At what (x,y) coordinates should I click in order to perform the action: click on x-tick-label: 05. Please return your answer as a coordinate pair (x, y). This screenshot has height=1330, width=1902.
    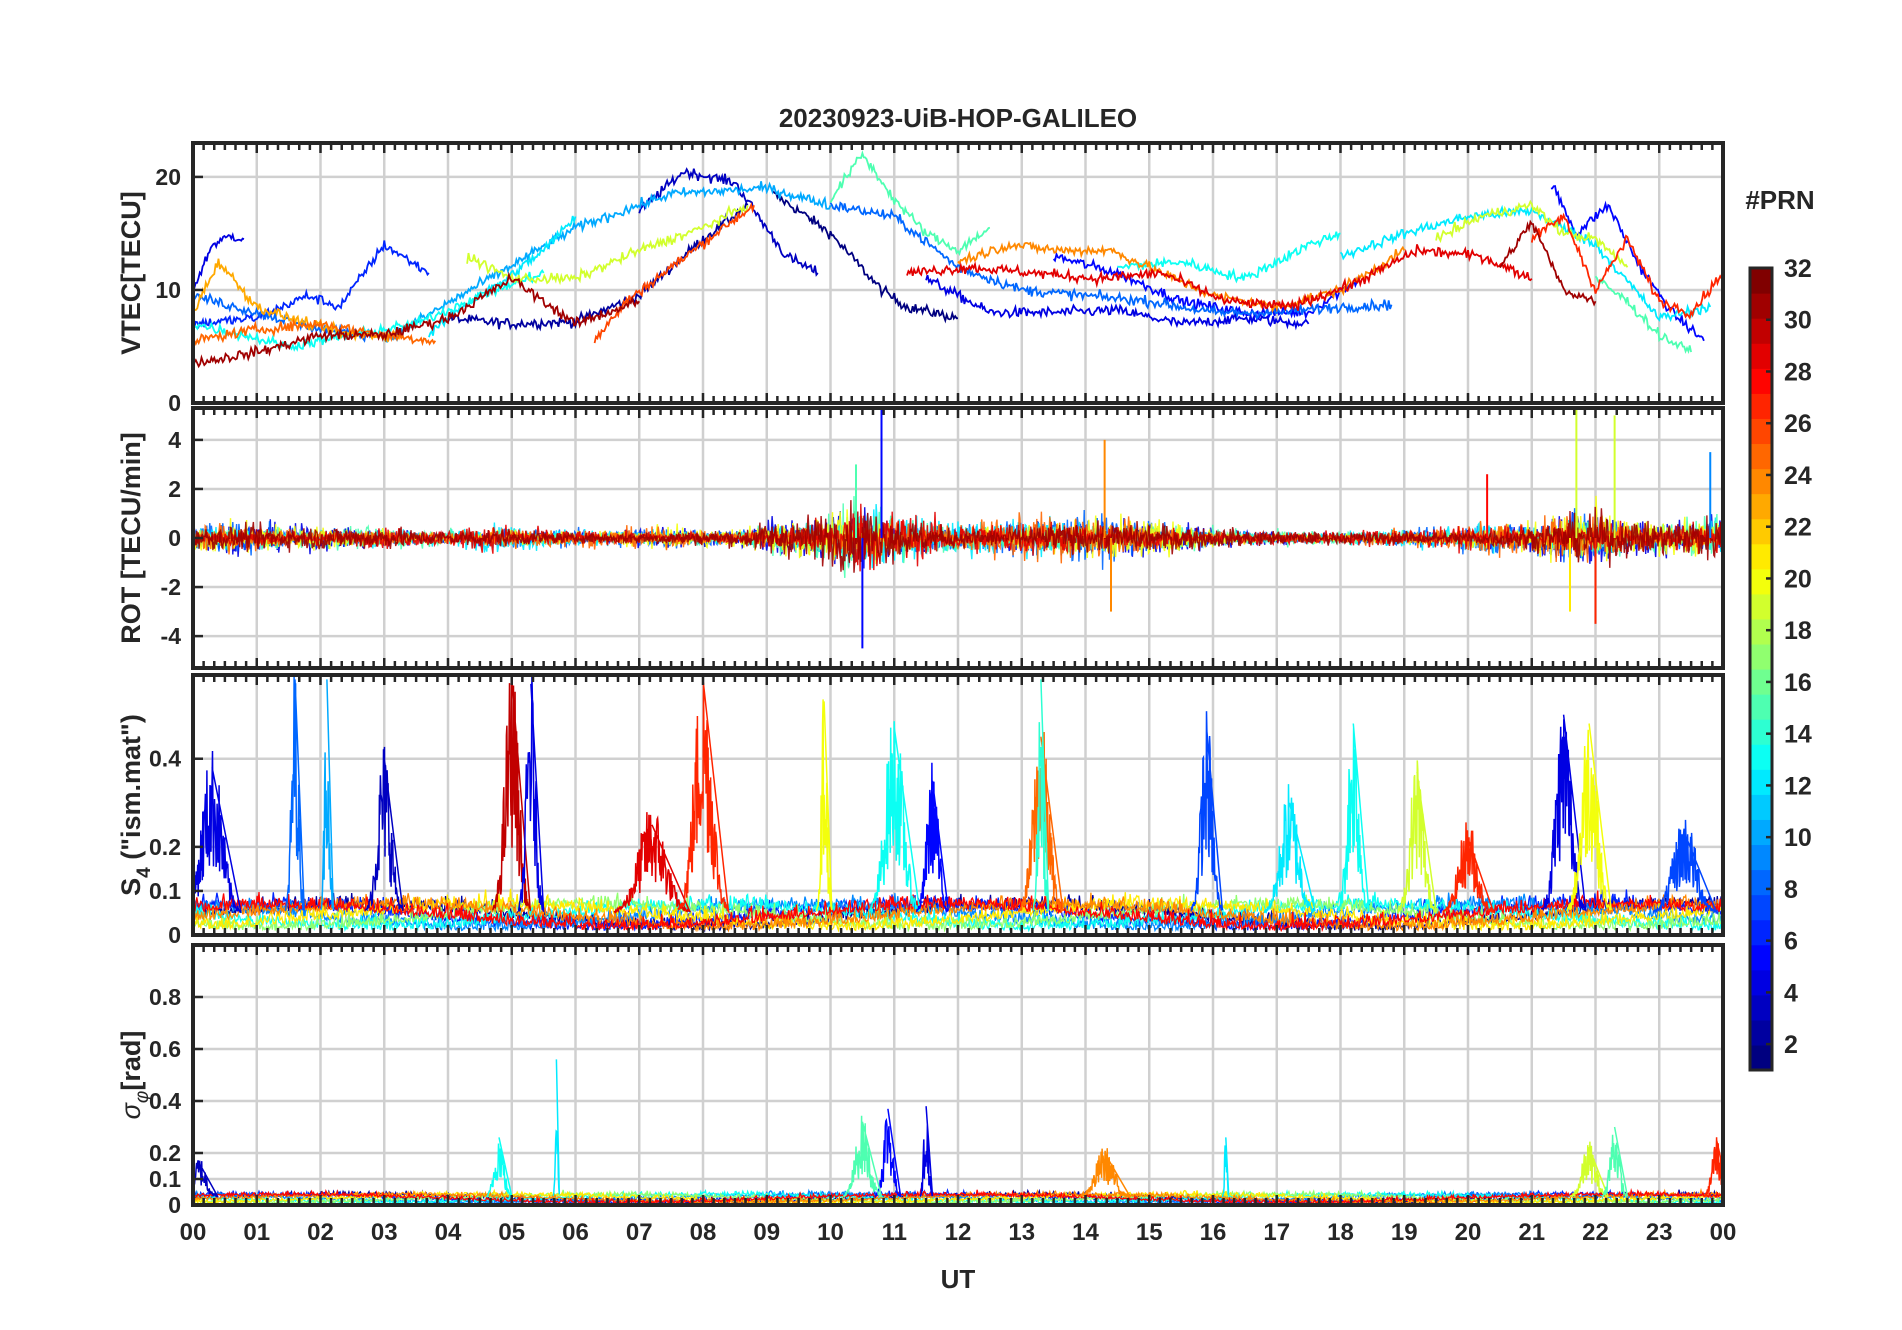
    Looking at the image, I should click on (511, 1232).